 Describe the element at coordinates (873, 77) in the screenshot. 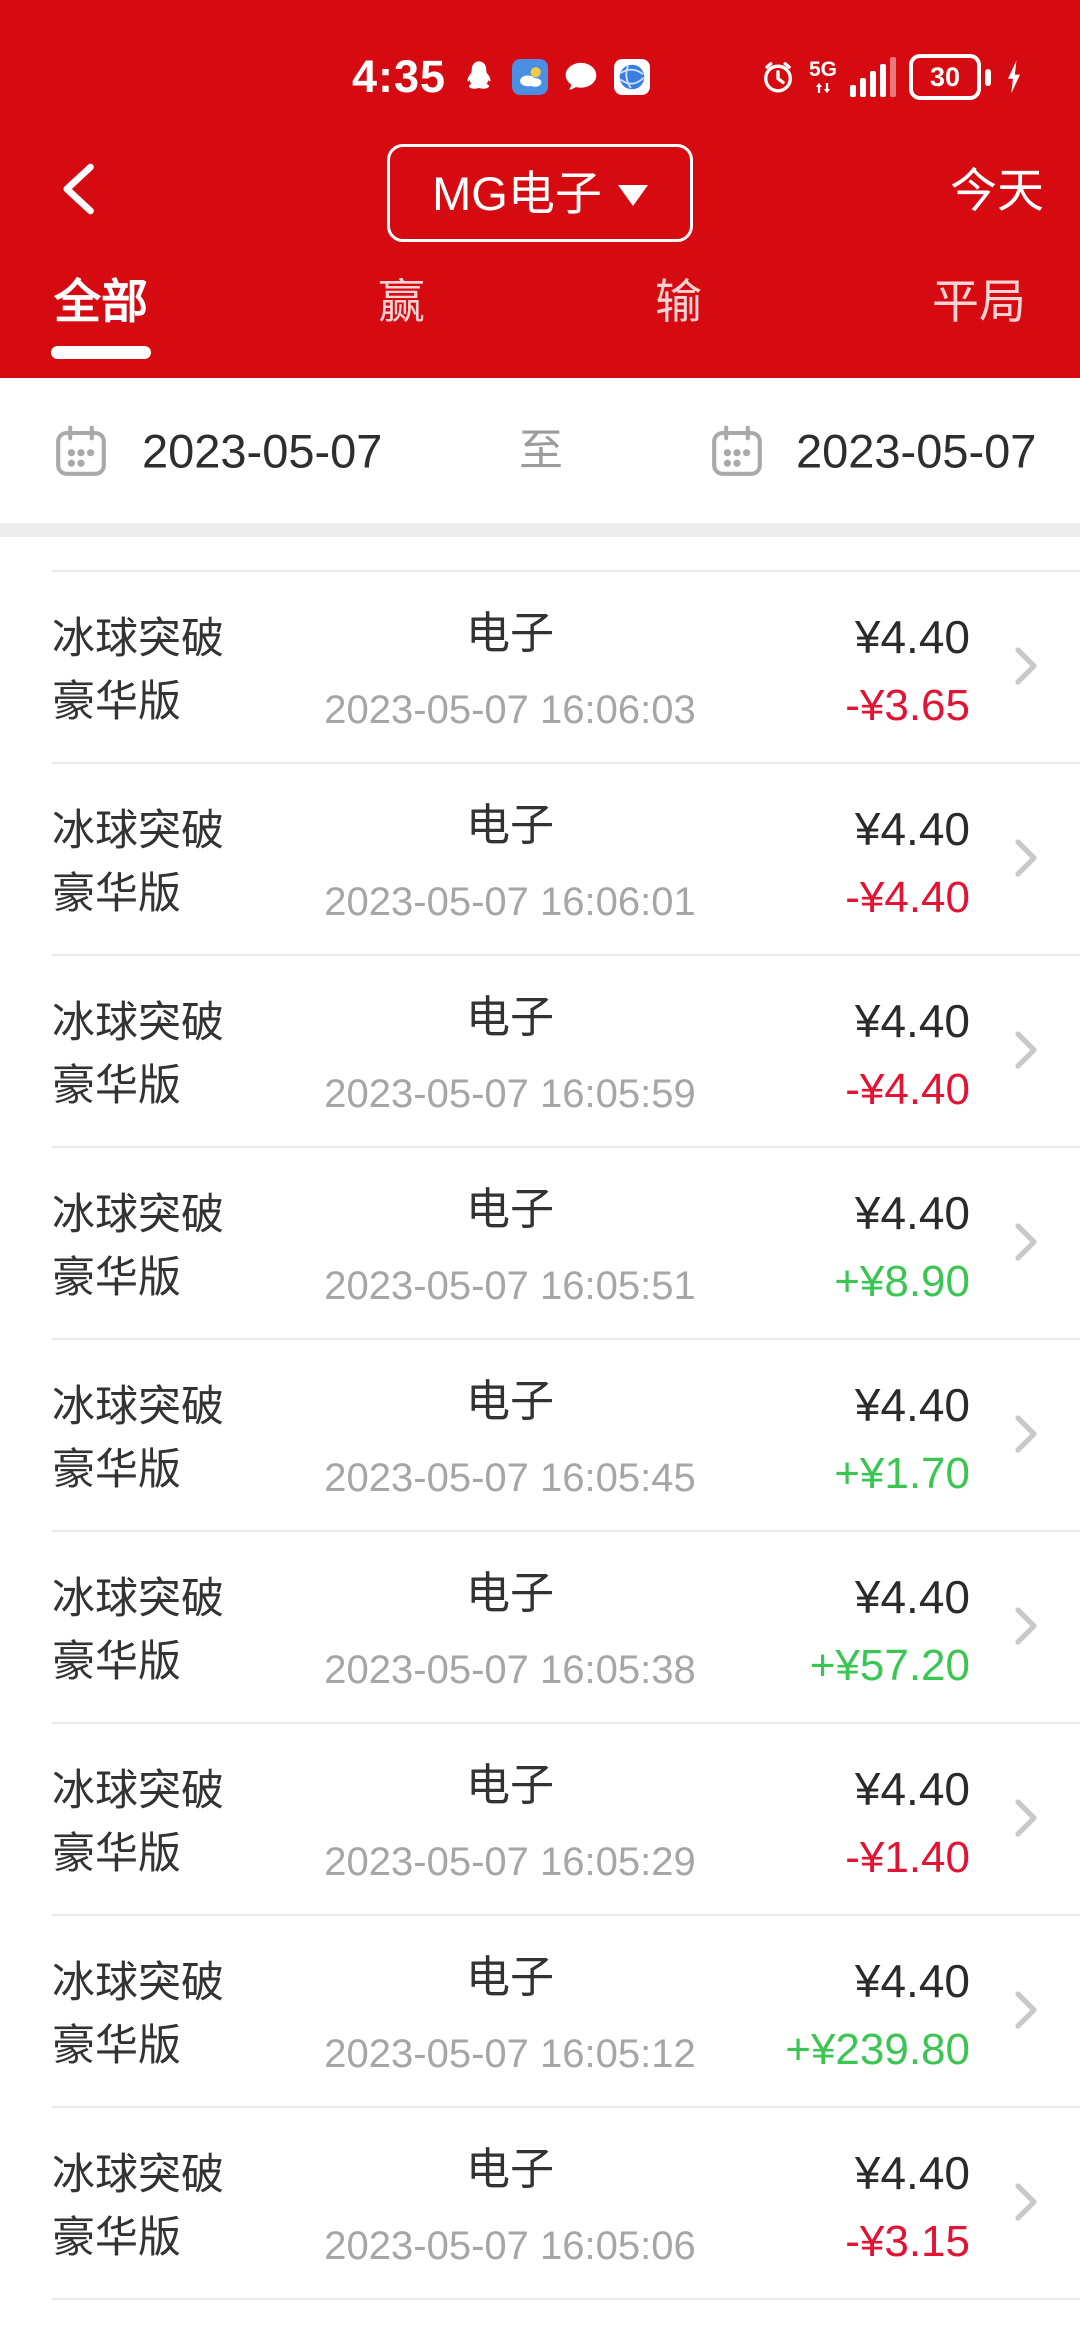

I see `signal-icon` at that location.